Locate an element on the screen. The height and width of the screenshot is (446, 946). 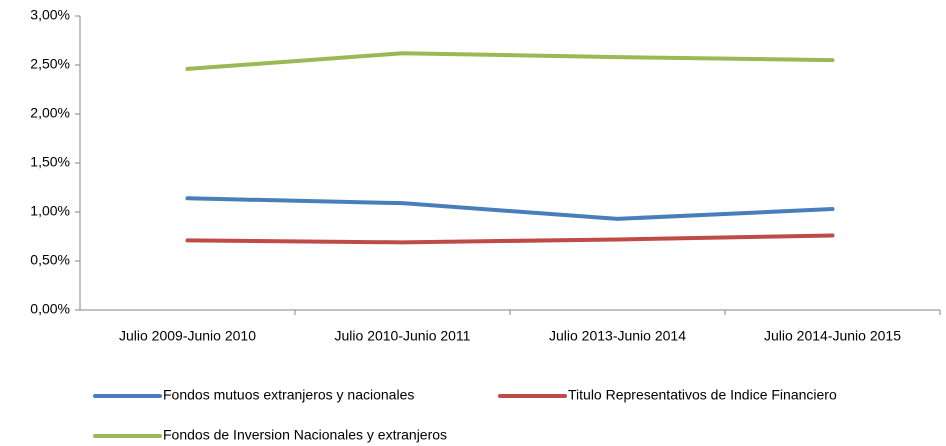
y-tick-label: 1,50% is located at coordinates (50, 162).